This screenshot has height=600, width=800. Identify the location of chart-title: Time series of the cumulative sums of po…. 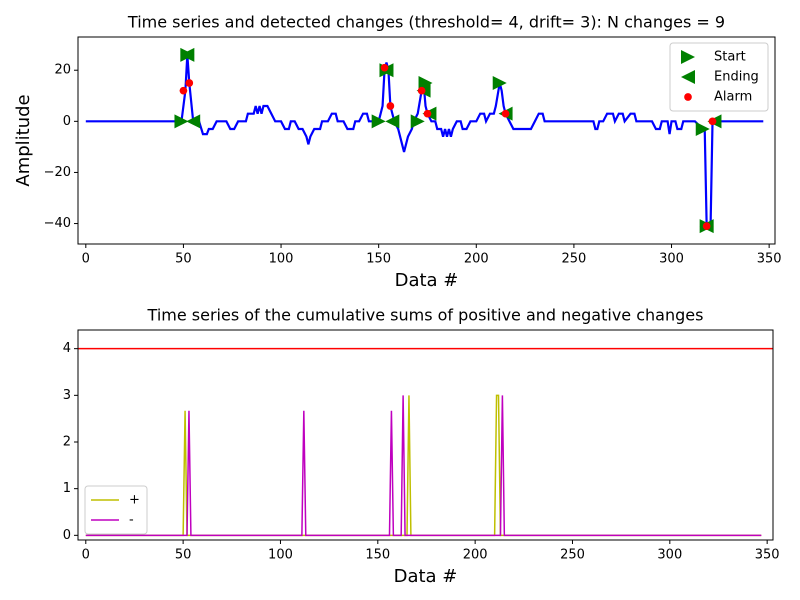
(425, 315).